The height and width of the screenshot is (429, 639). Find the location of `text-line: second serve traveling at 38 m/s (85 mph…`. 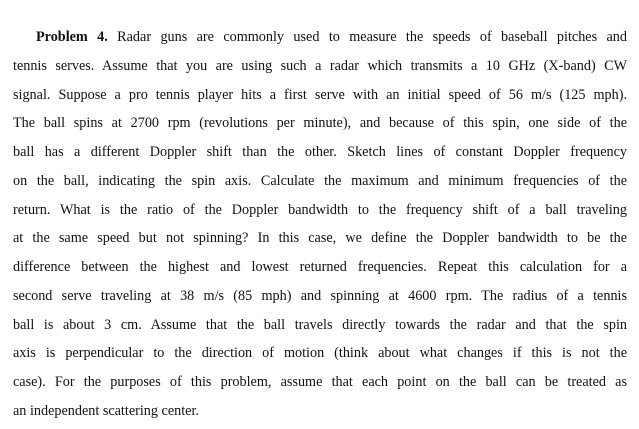

text-line: second serve traveling at 38 m/s (85 mph… is located at coordinates (320, 295).